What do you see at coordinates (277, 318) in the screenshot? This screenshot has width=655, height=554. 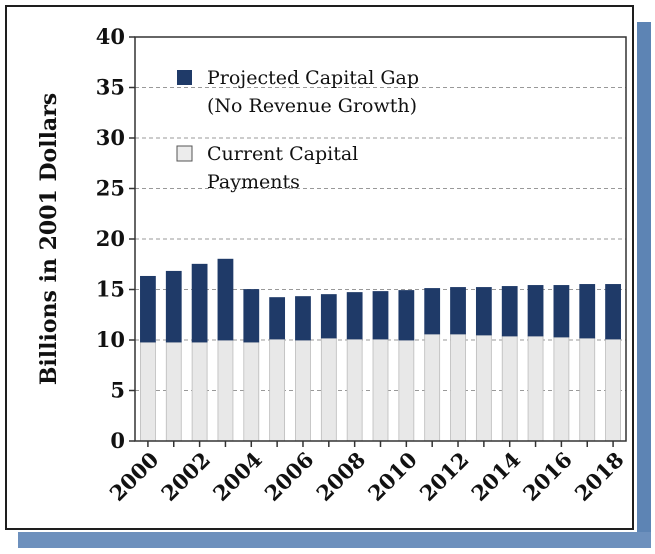 I see `bar-gap-2005` at bounding box center [277, 318].